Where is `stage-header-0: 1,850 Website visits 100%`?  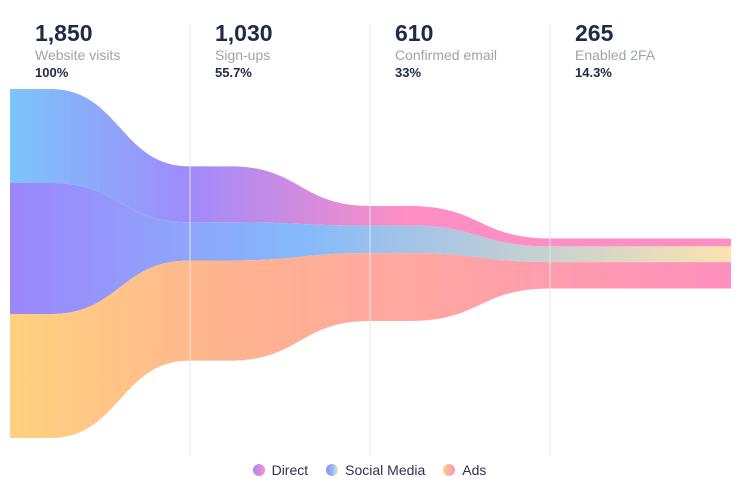 stage-header-0: 1,850 Website visits 100% is located at coordinates (77, 51).